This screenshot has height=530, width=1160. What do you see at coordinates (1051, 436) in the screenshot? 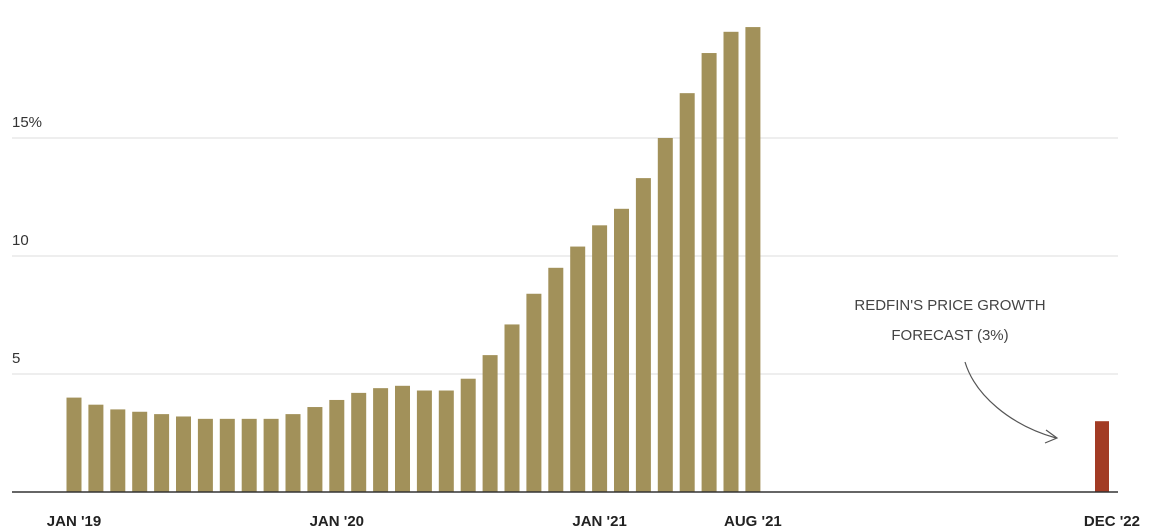
I see `annotation-arrowhead` at bounding box center [1051, 436].